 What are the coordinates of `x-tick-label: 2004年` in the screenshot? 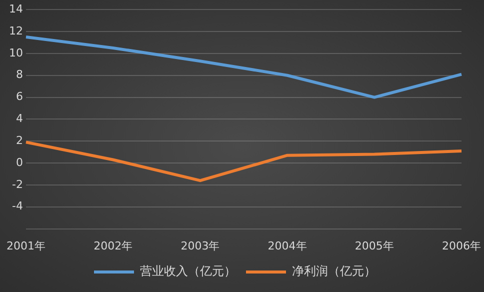 It's located at (287, 245).